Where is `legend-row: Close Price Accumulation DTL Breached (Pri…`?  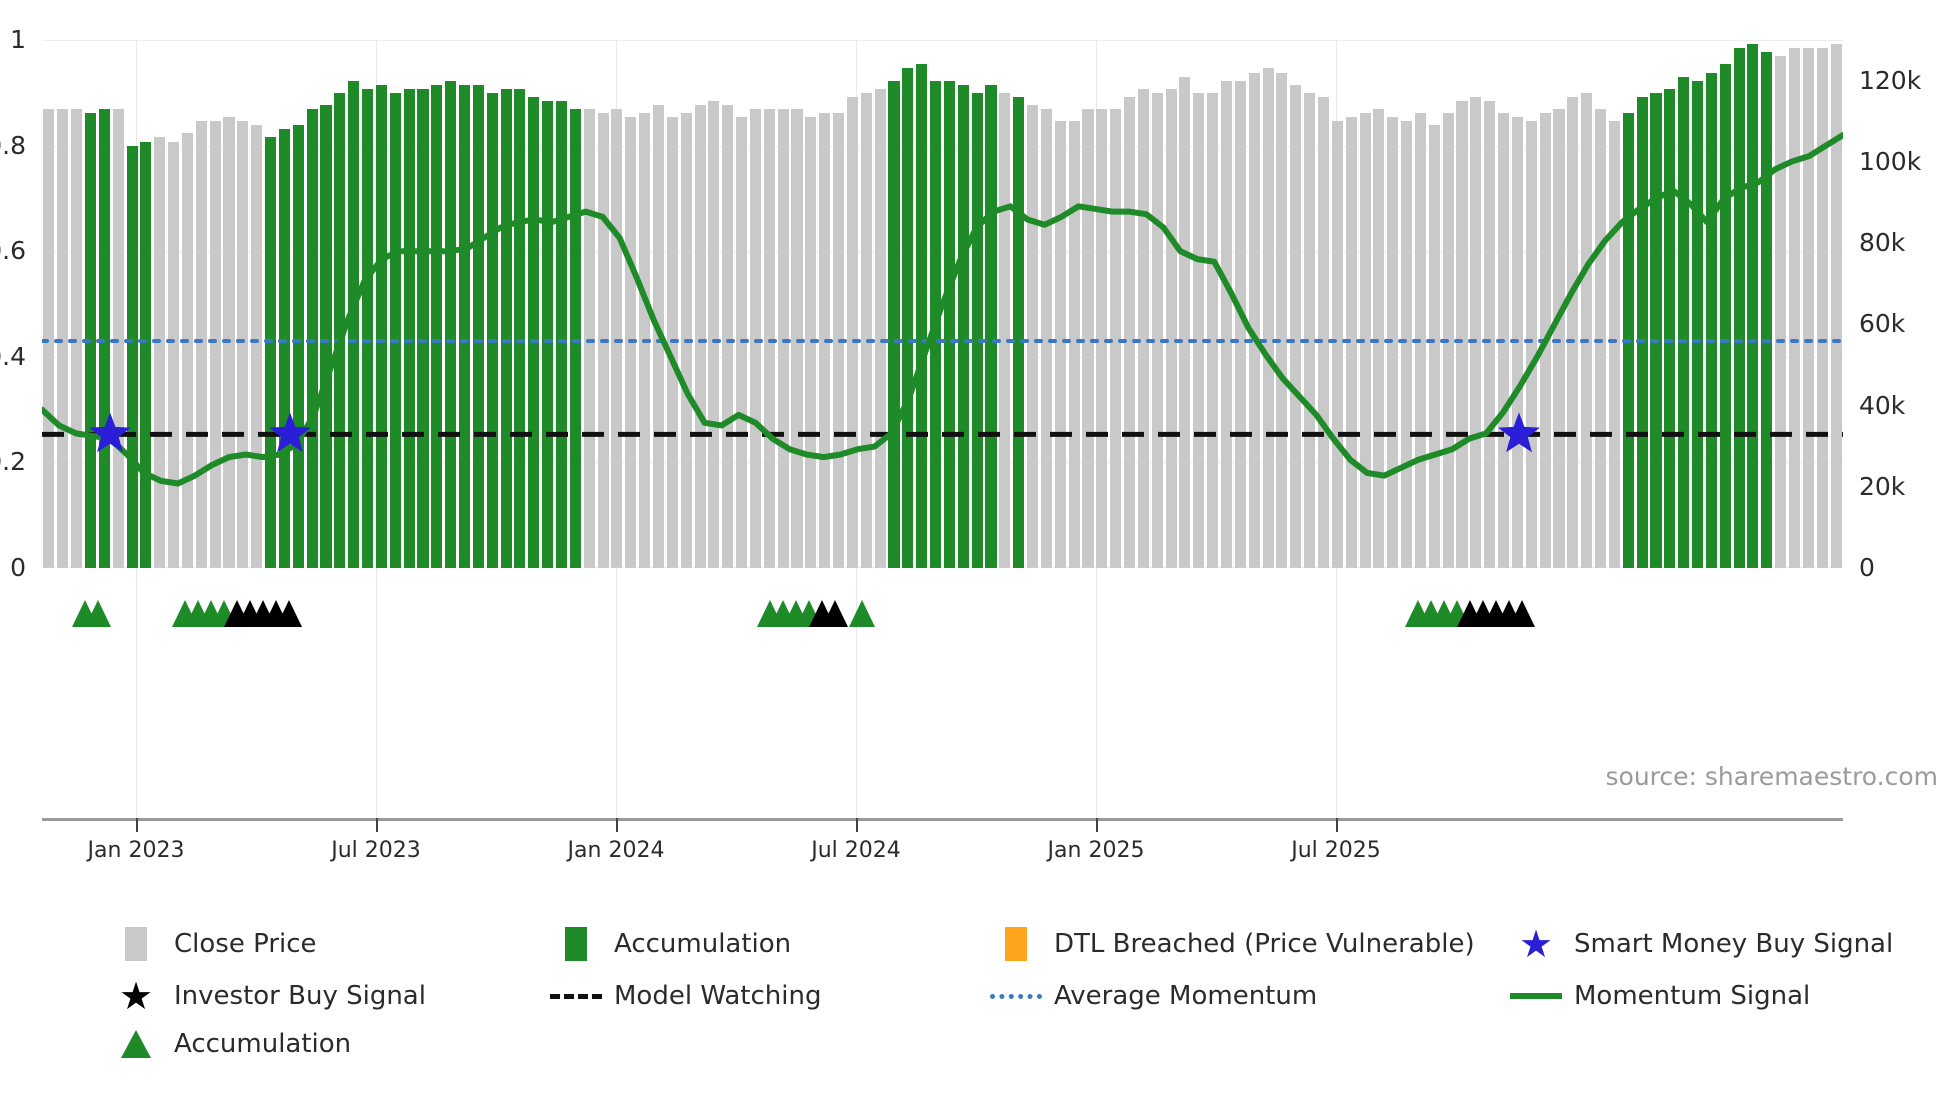
legend-row: Close Price Accumulation DTL Breached (Pri… is located at coordinates (1025, 944).